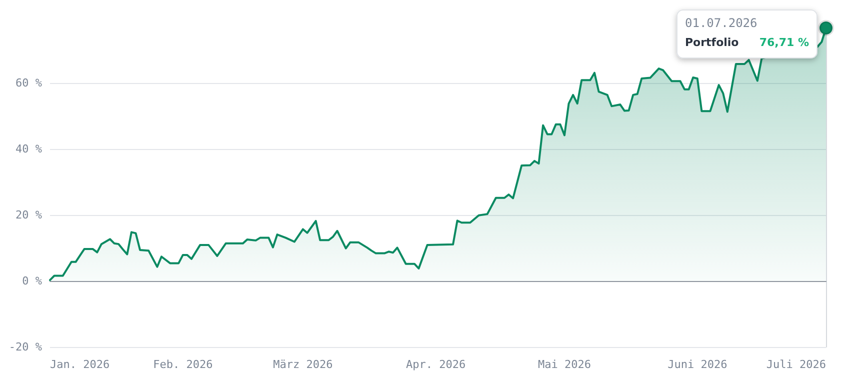 This screenshot has width=846, height=381. Describe the element at coordinates (183, 364) in the screenshot. I see `x-tick-label: Feb. 2026` at that location.